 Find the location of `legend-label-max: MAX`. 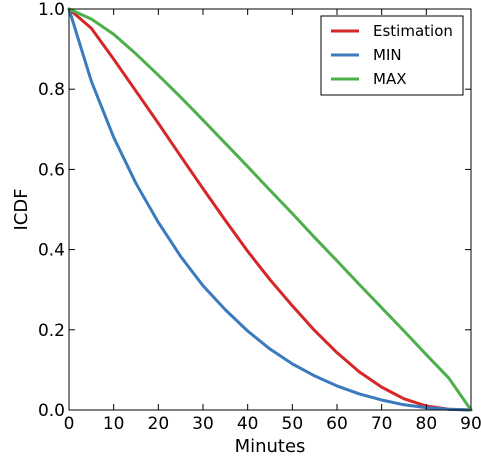

legend-label-max: MAX is located at coordinates (389, 79).